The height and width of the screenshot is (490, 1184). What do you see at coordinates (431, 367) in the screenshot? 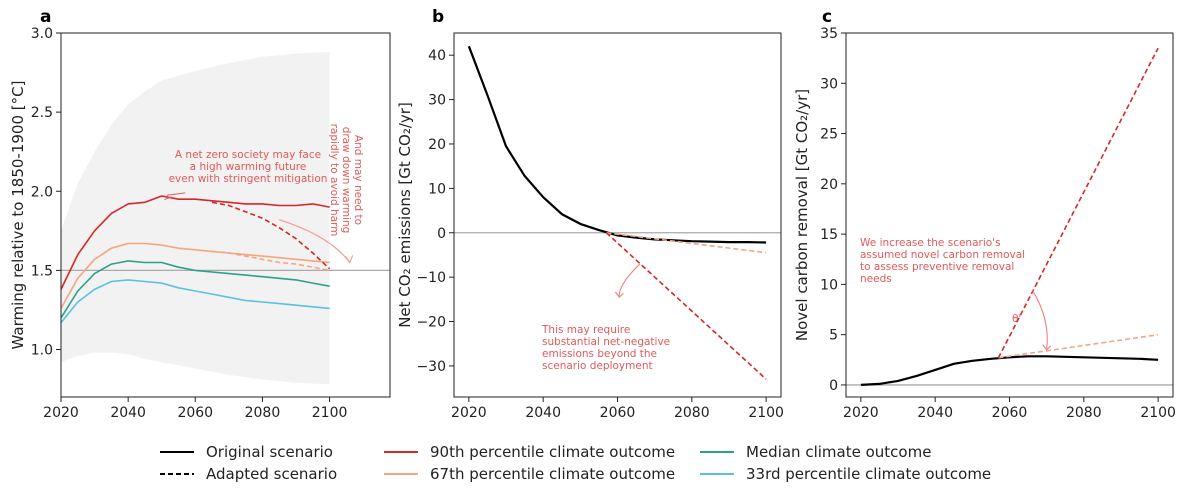
I see `panel-b-ytick-label: −30` at bounding box center [431, 367].